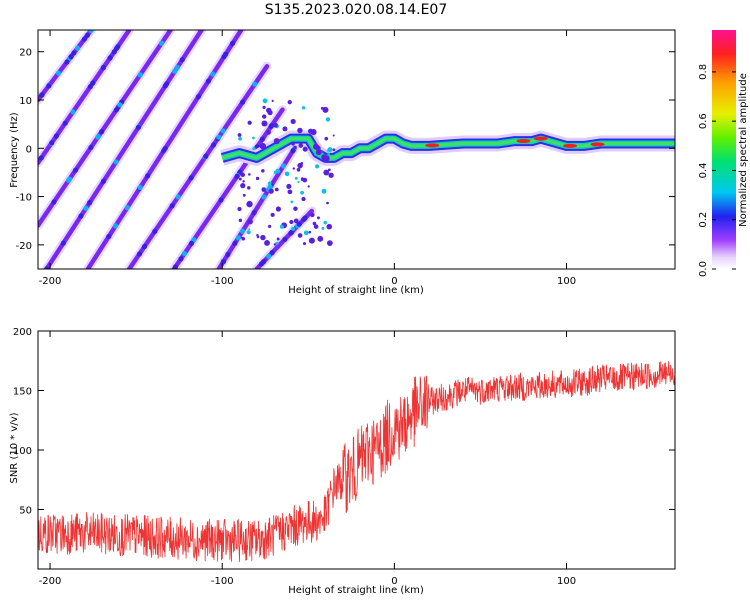 Image resolution: width=750 pixels, height=600 pixels. I want to click on y-tick-label: 0, so click(29, 149).